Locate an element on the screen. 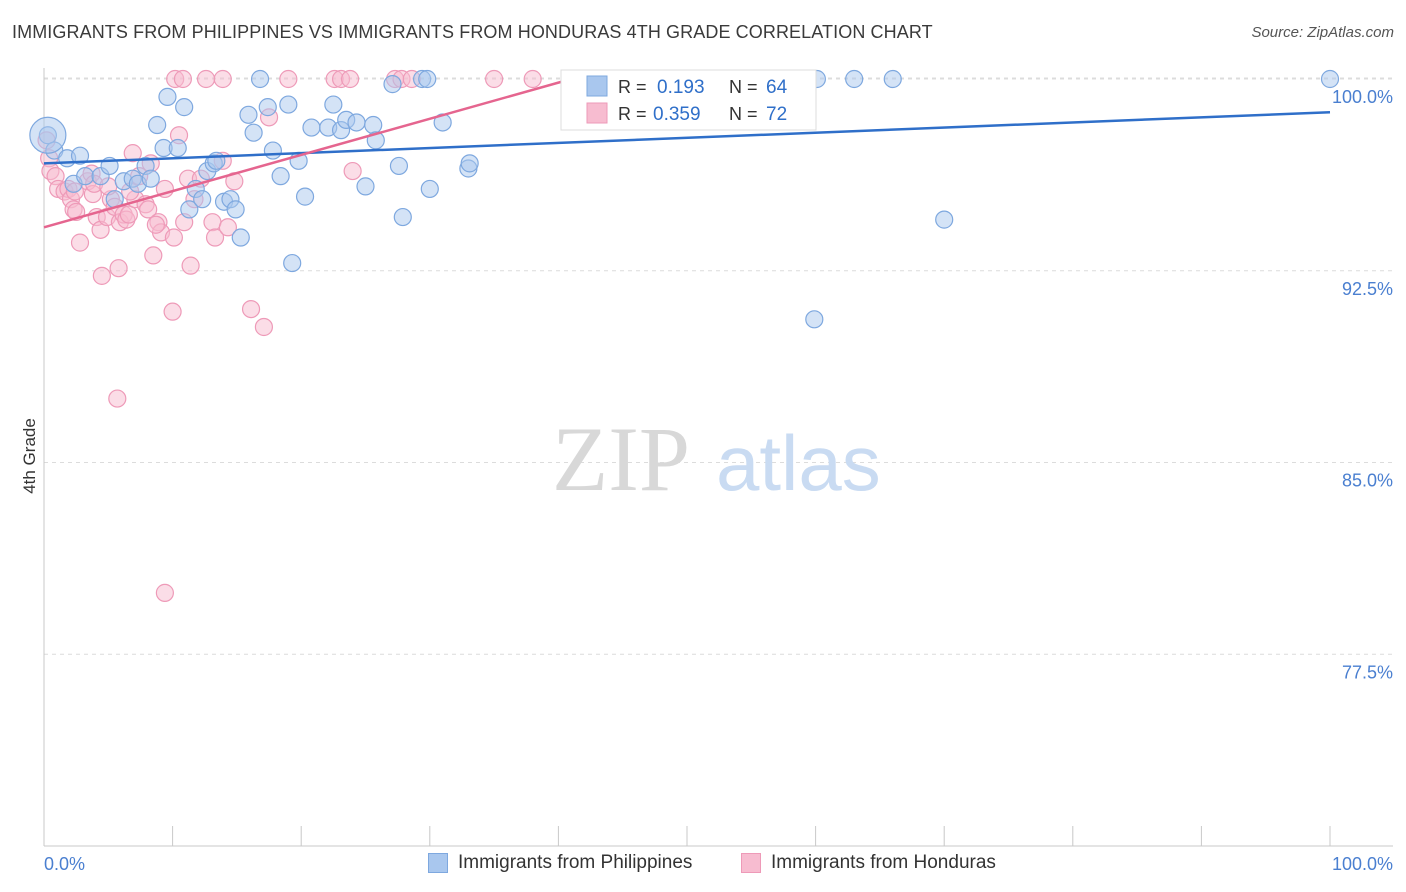  x-tick-label-max: 100.0% is located at coordinates (1362, 864).